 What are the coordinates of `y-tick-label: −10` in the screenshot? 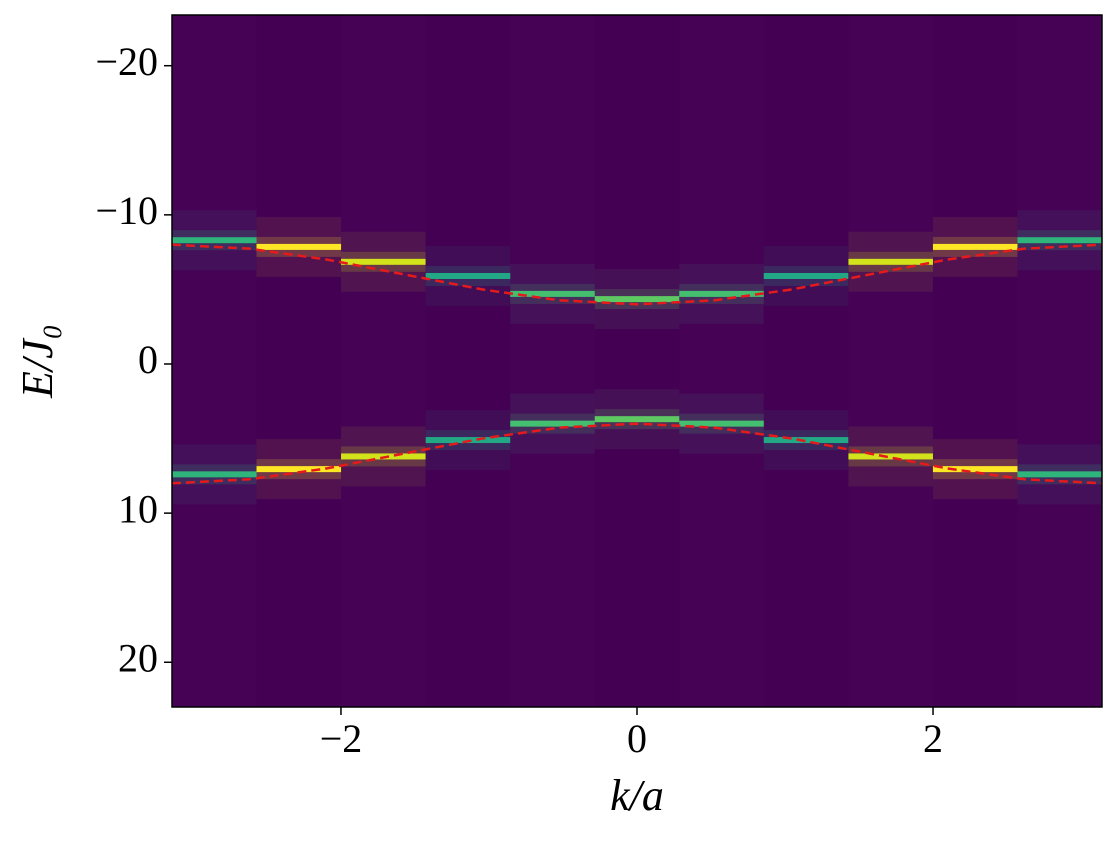 It's located at (126, 210).